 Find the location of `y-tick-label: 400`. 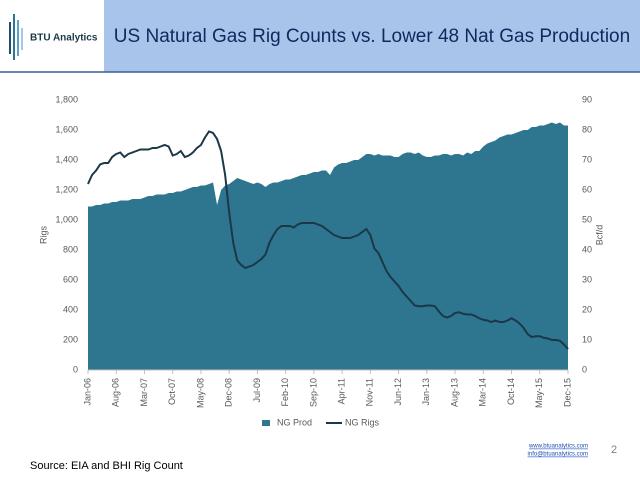

y-tick-label: 400 is located at coordinates (70, 309).